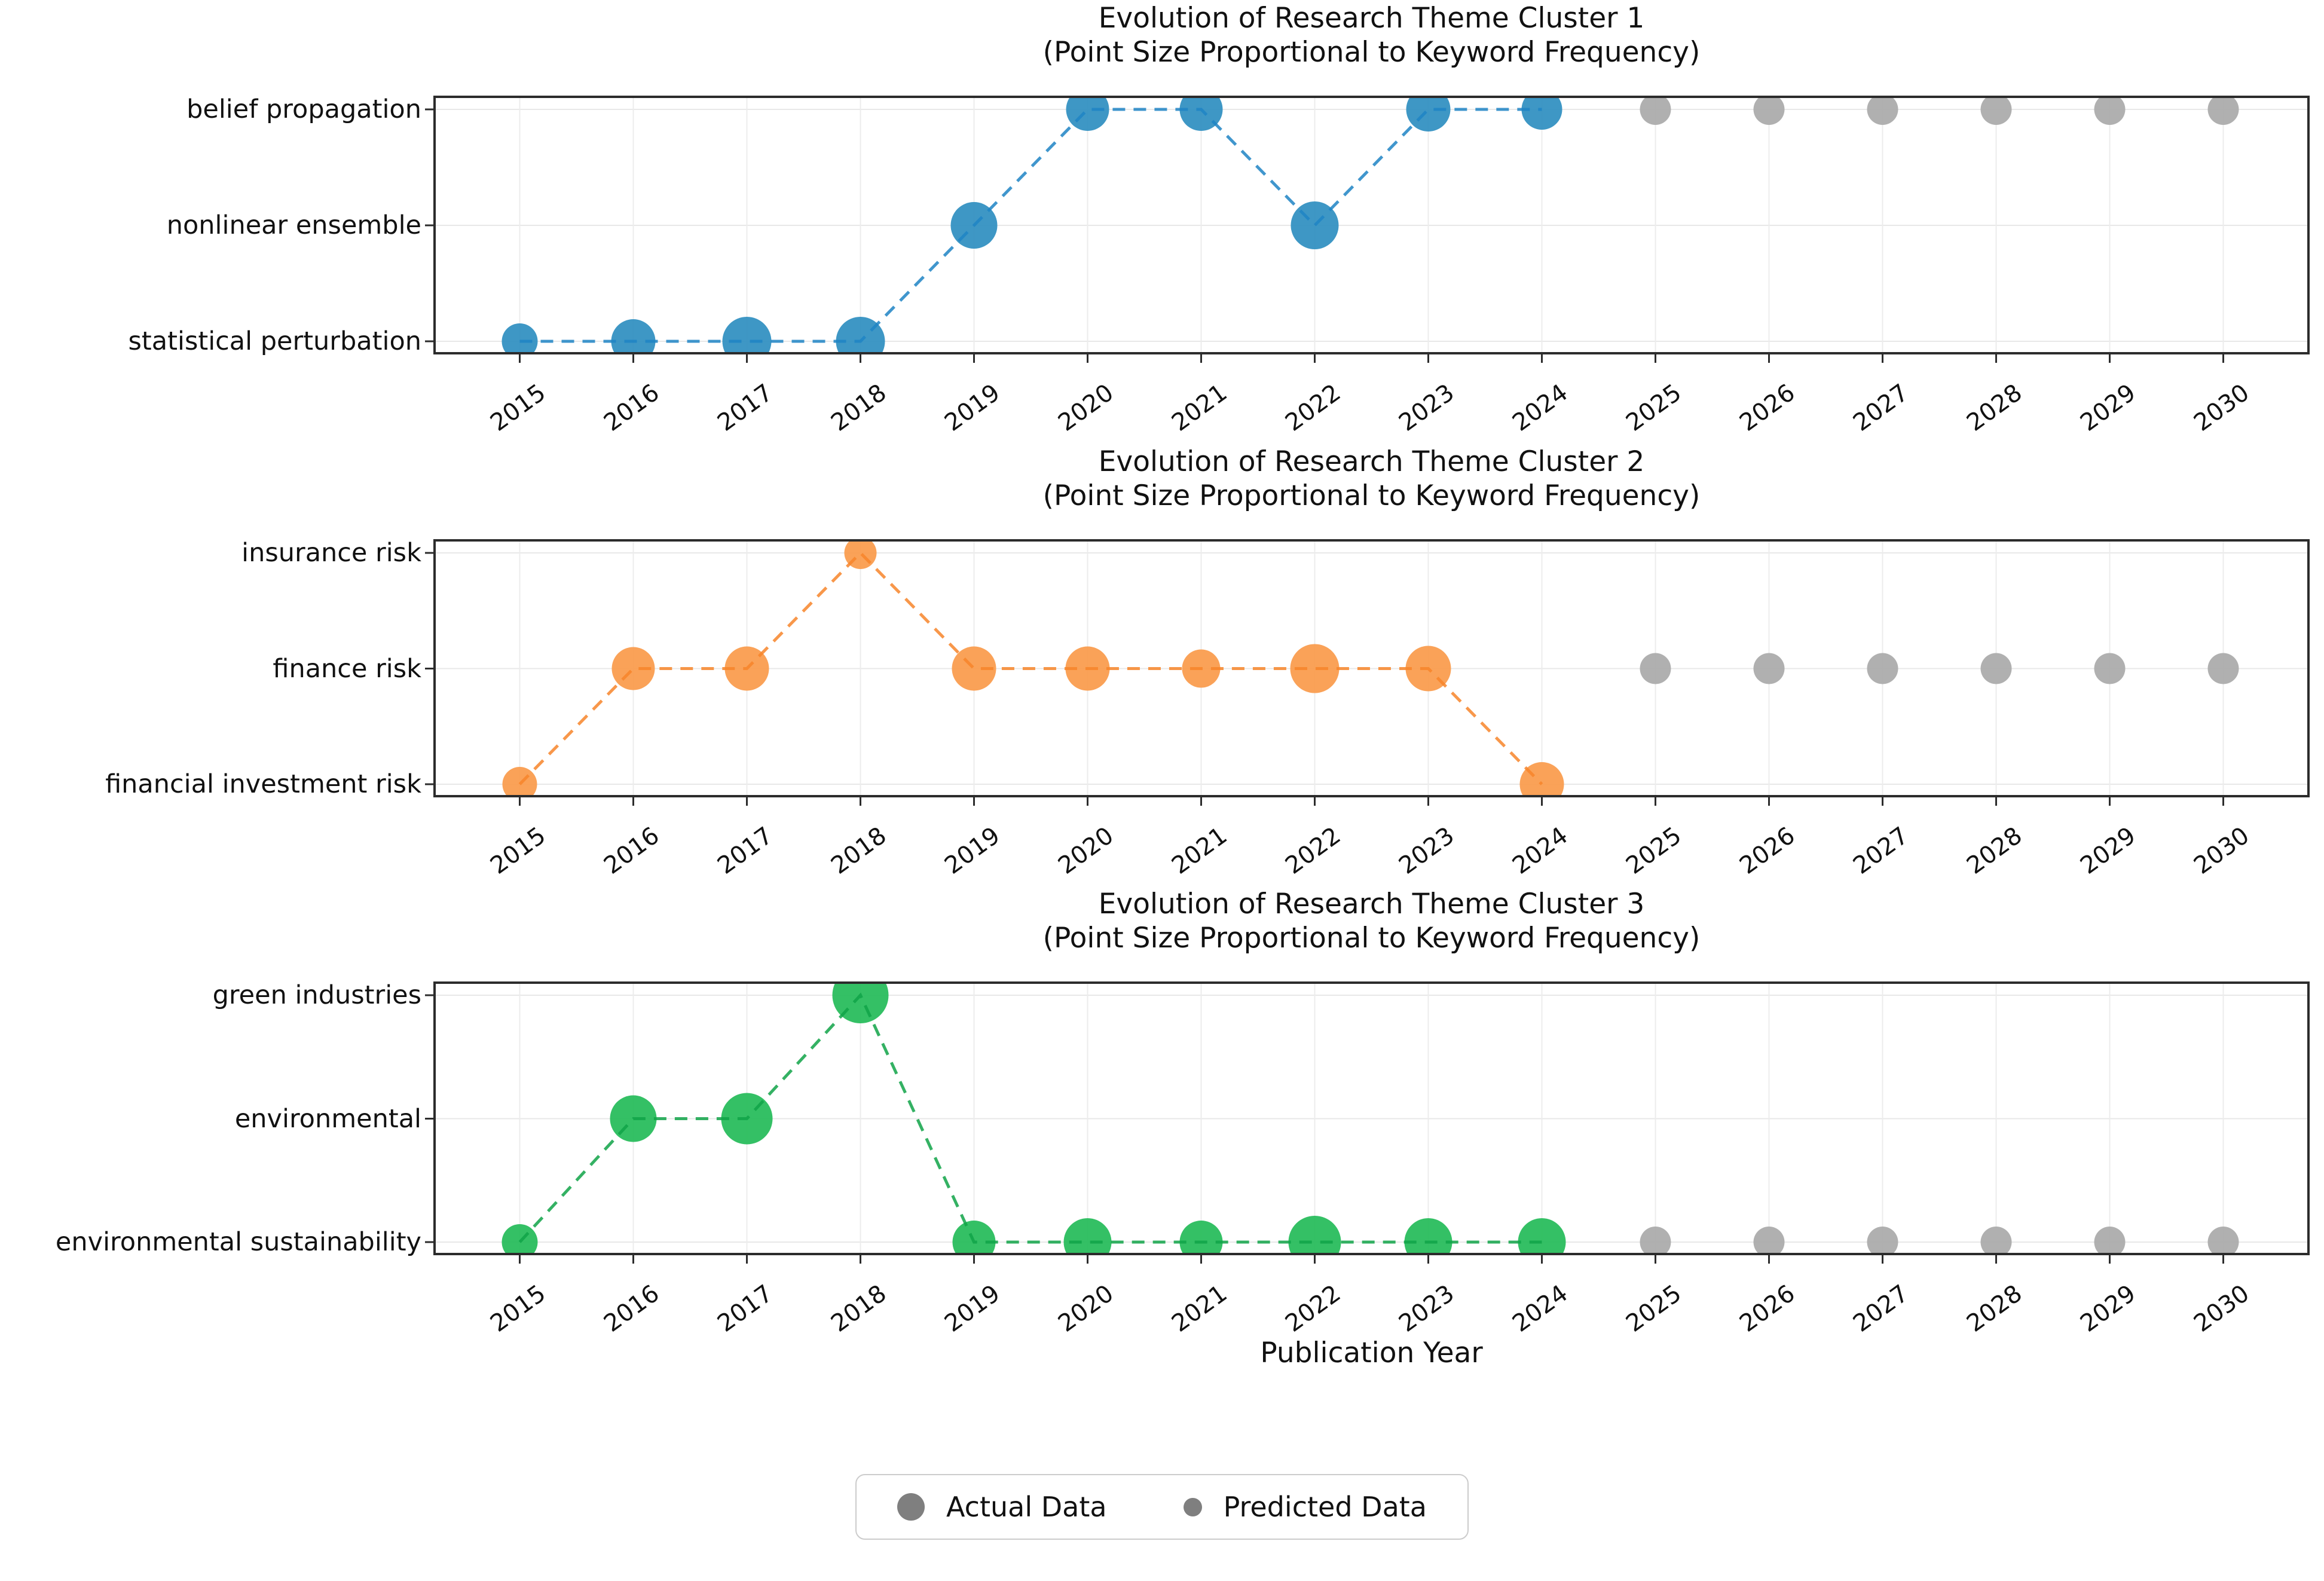 The width and height of the screenshot is (2324, 1581). What do you see at coordinates (327, 1118) in the screenshot?
I see `y-tick-label: environmental` at bounding box center [327, 1118].